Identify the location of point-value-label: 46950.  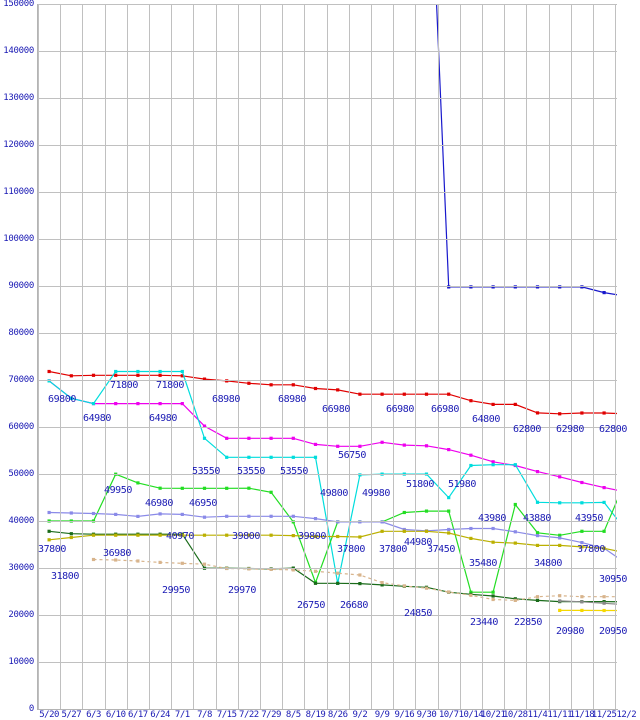
(203, 503).